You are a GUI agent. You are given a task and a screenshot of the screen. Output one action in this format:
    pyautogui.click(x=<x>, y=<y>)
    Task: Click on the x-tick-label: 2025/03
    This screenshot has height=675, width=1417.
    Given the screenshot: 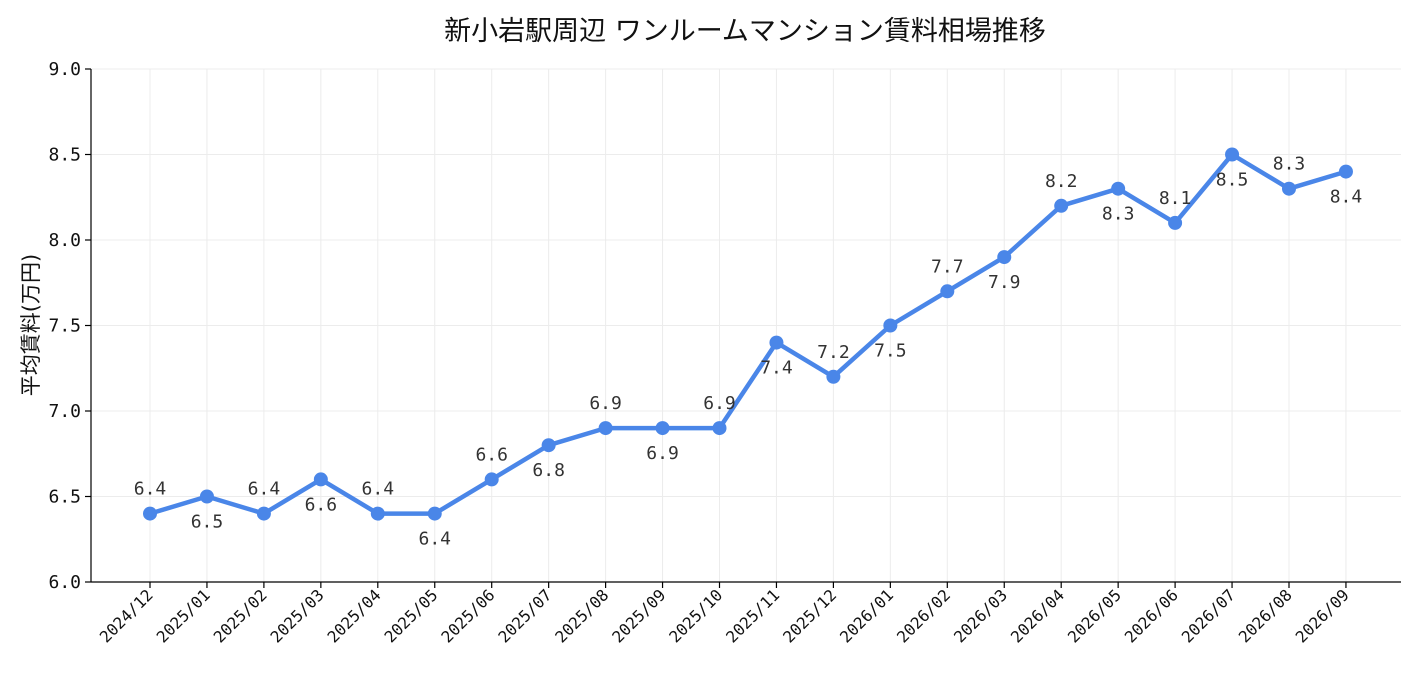 What is the action you would take?
    pyautogui.click(x=297, y=615)
    